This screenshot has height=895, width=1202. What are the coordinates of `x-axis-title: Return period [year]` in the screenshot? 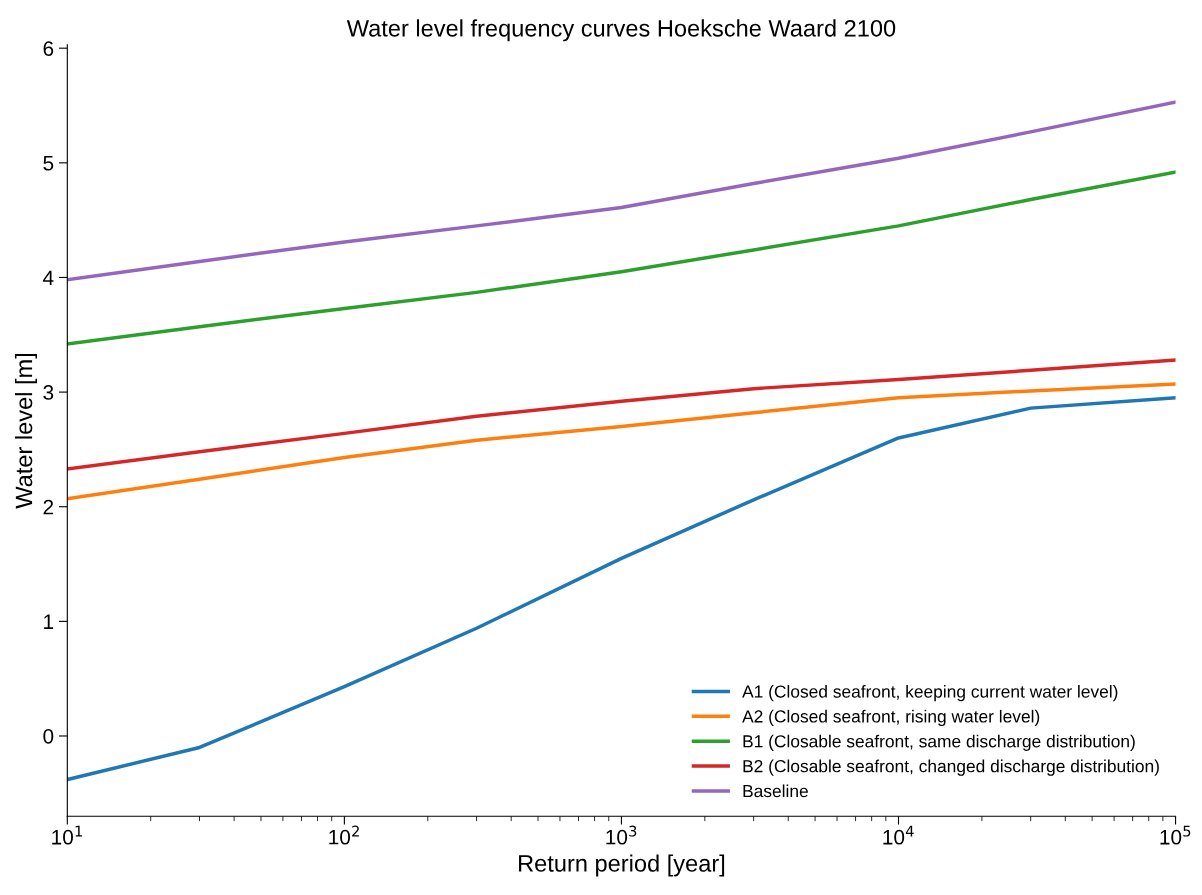 It's located at (622, 865).